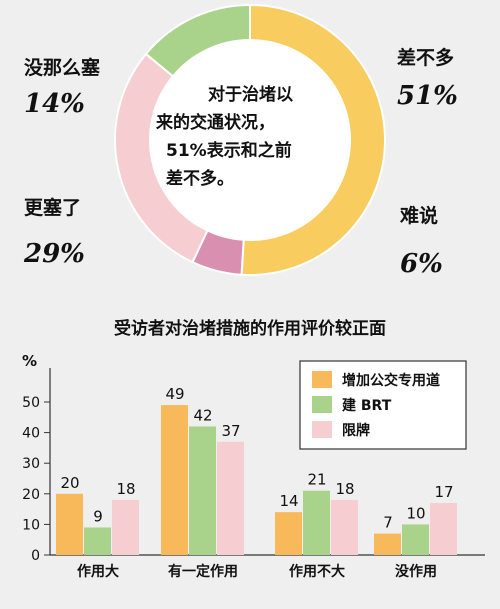 Image resolution: width=500 pixels, height=609 pixels. What do you see at coordinates (203, 571) in the screenshot?
I see `x-category-label: 有一定作用` at bounding box center [203, 571].